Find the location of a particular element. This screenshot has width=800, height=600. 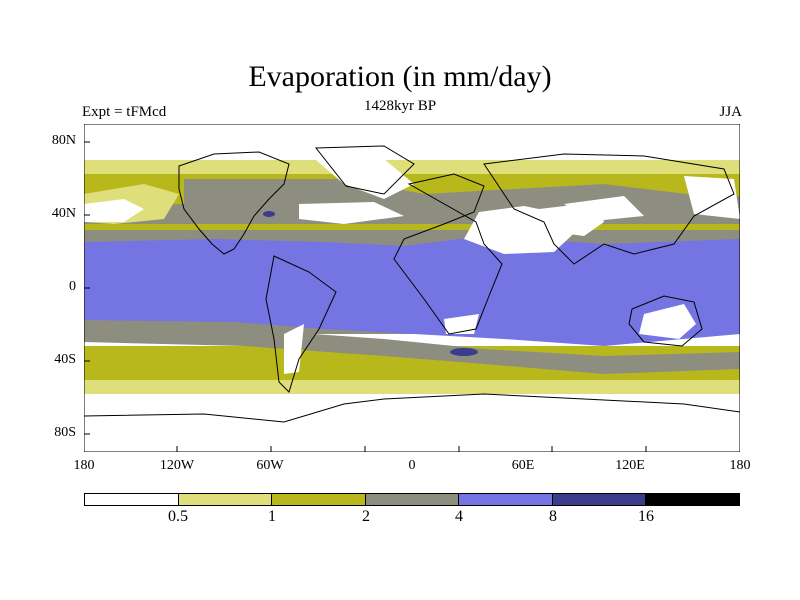

antarctica-white is located at coordinates (412, 423).